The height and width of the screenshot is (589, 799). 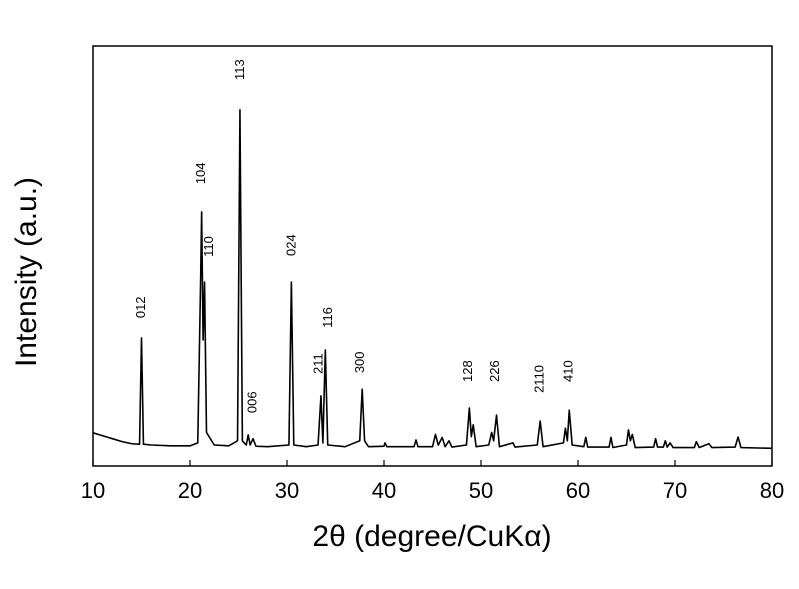 I want to click on peak-label: 226, so click(x=494, y=371).